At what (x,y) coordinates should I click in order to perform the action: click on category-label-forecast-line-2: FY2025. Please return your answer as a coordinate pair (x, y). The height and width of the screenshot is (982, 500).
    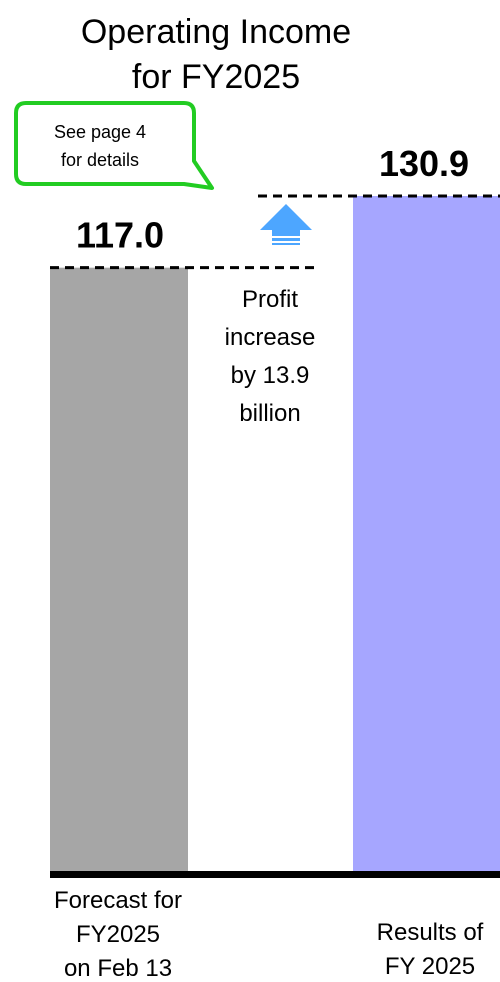
    Looking at the image, I should click on (118, 934).